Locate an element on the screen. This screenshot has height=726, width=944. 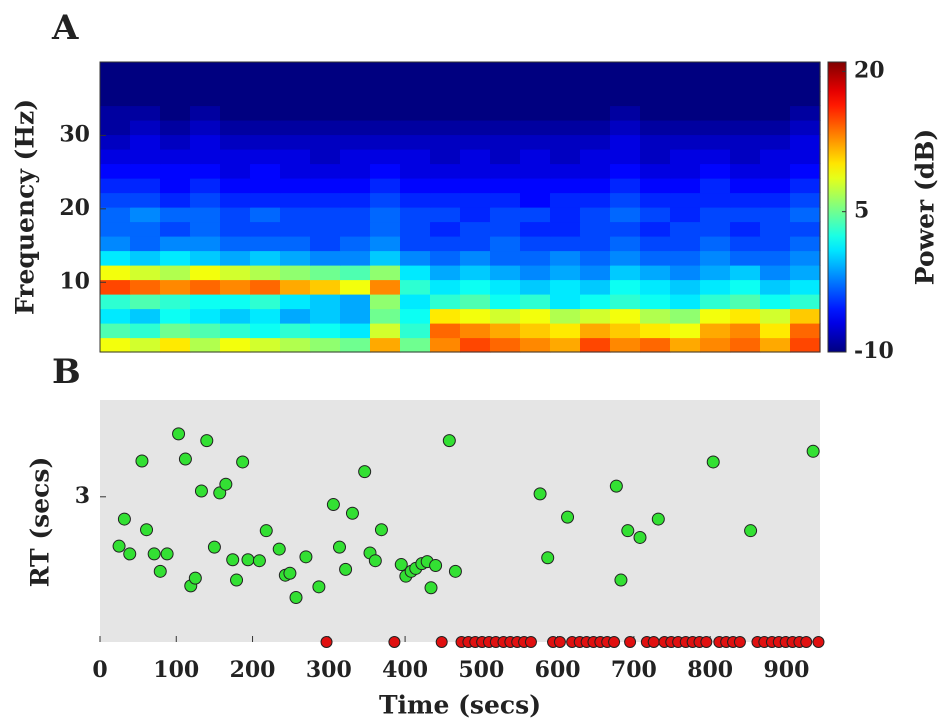
miss-point is located at coordinates (706, 642).